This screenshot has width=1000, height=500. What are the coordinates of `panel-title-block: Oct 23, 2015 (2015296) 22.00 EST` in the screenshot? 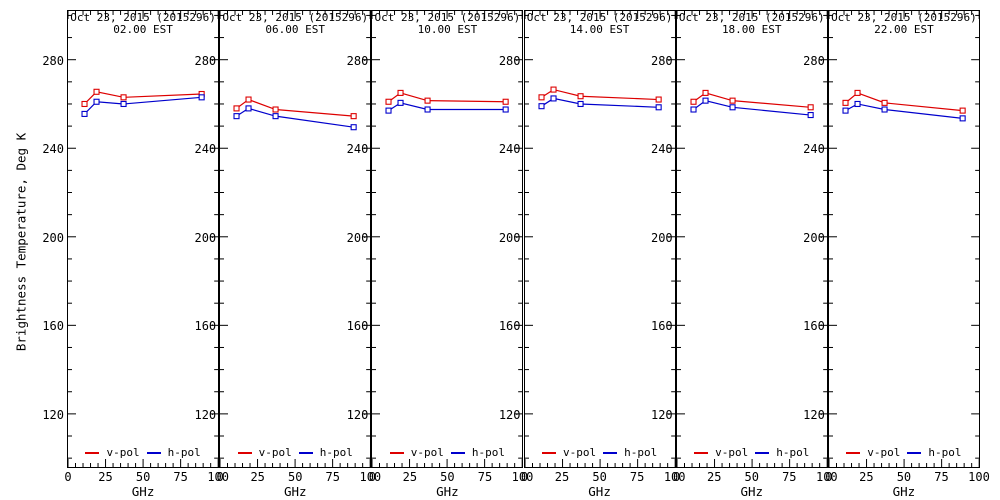 It's located at (904, 24).